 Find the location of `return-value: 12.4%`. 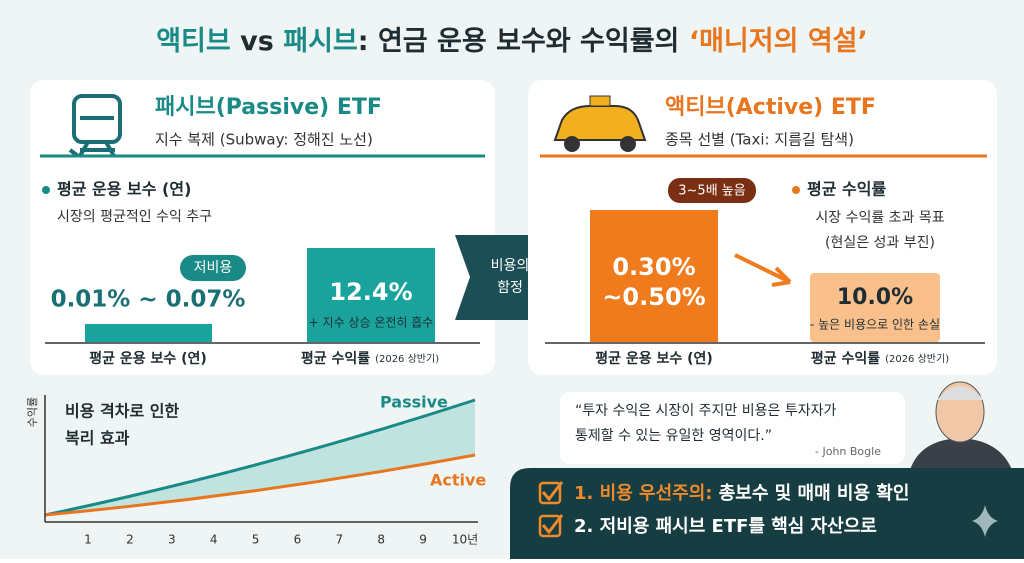

return-value: 12.4% is located at coordinates (370, 292).